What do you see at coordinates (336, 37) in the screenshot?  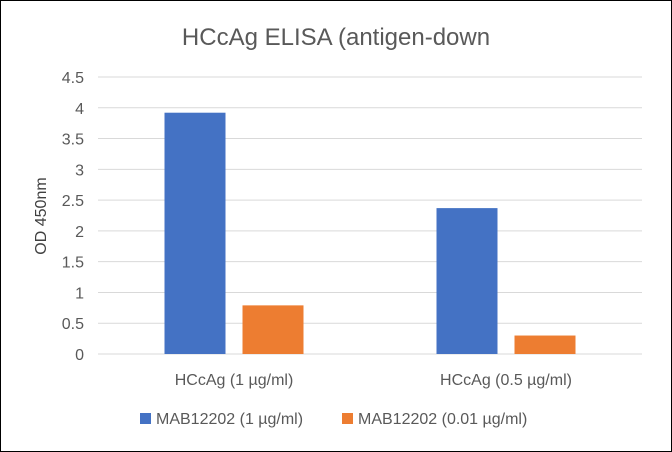 I see `chart-title: HCcAg ELISA (antigen-down` at bounding box center [336, 37].